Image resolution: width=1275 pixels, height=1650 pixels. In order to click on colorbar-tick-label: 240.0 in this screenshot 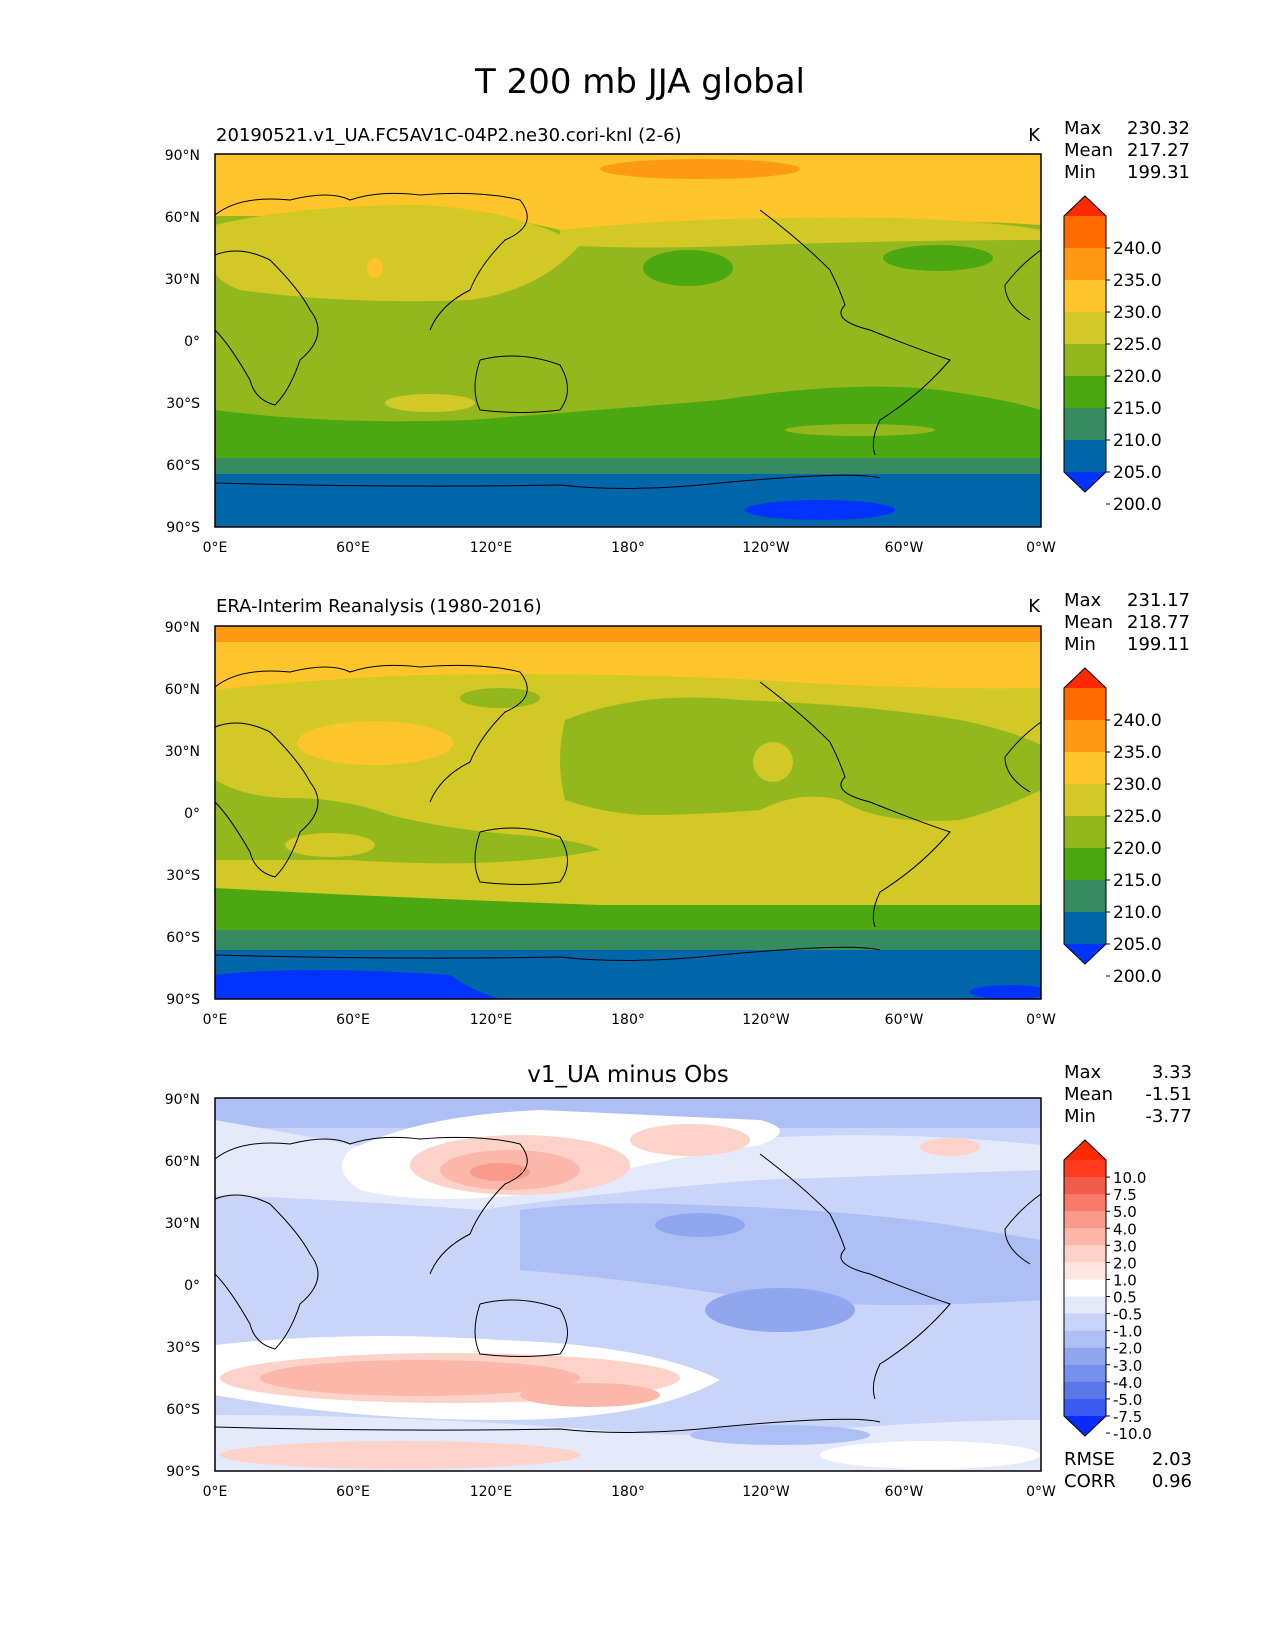, I will do `click(1137, 249)`.